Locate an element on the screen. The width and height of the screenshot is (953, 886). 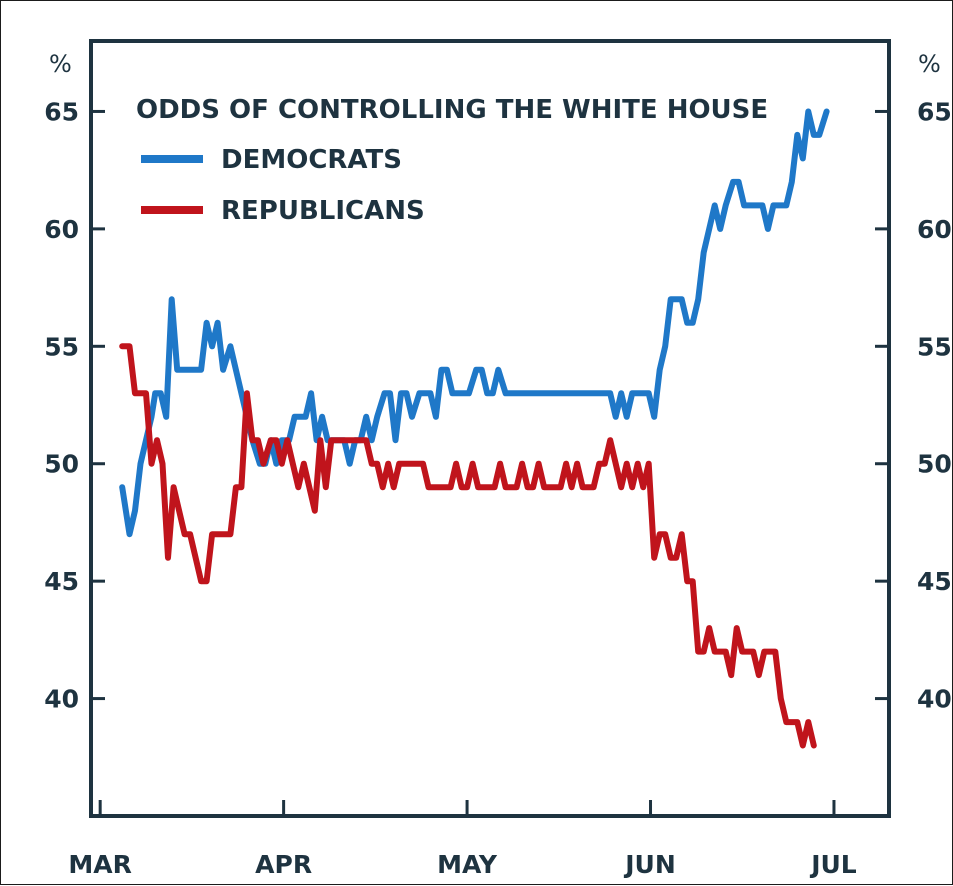
x-tick-label-mar: MAR is located at coordinates (99, 864).